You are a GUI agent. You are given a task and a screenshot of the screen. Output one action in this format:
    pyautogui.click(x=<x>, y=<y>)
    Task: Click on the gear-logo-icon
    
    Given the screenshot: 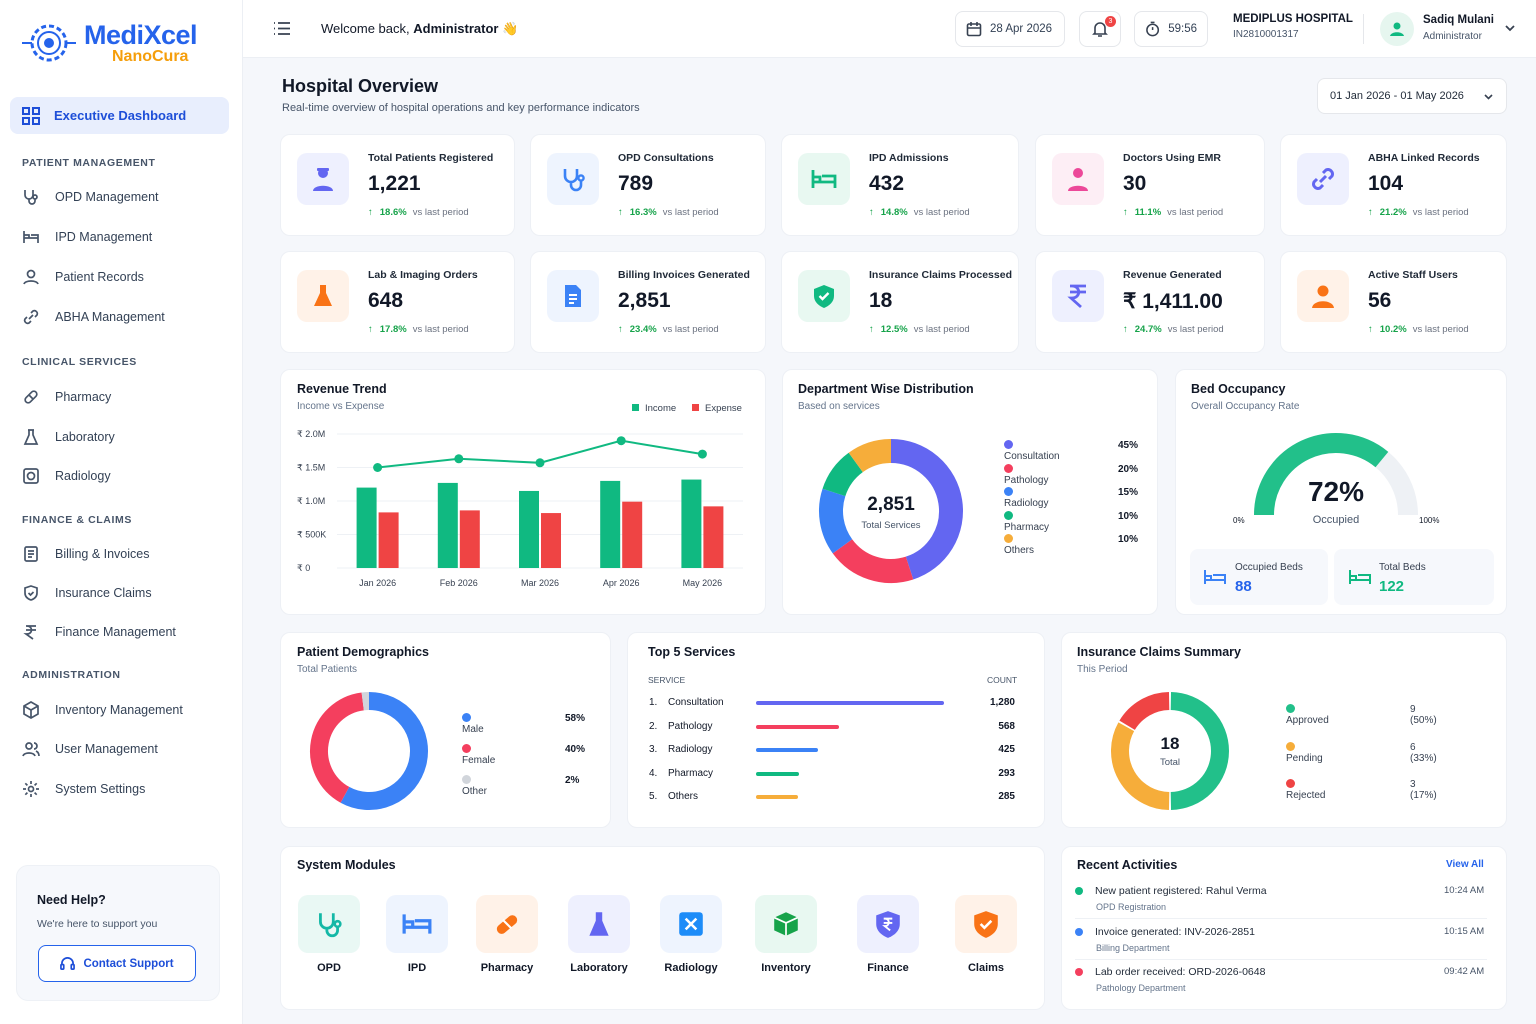 What is the action you would take?
    pyautogui.click(x=49, y=43)
    